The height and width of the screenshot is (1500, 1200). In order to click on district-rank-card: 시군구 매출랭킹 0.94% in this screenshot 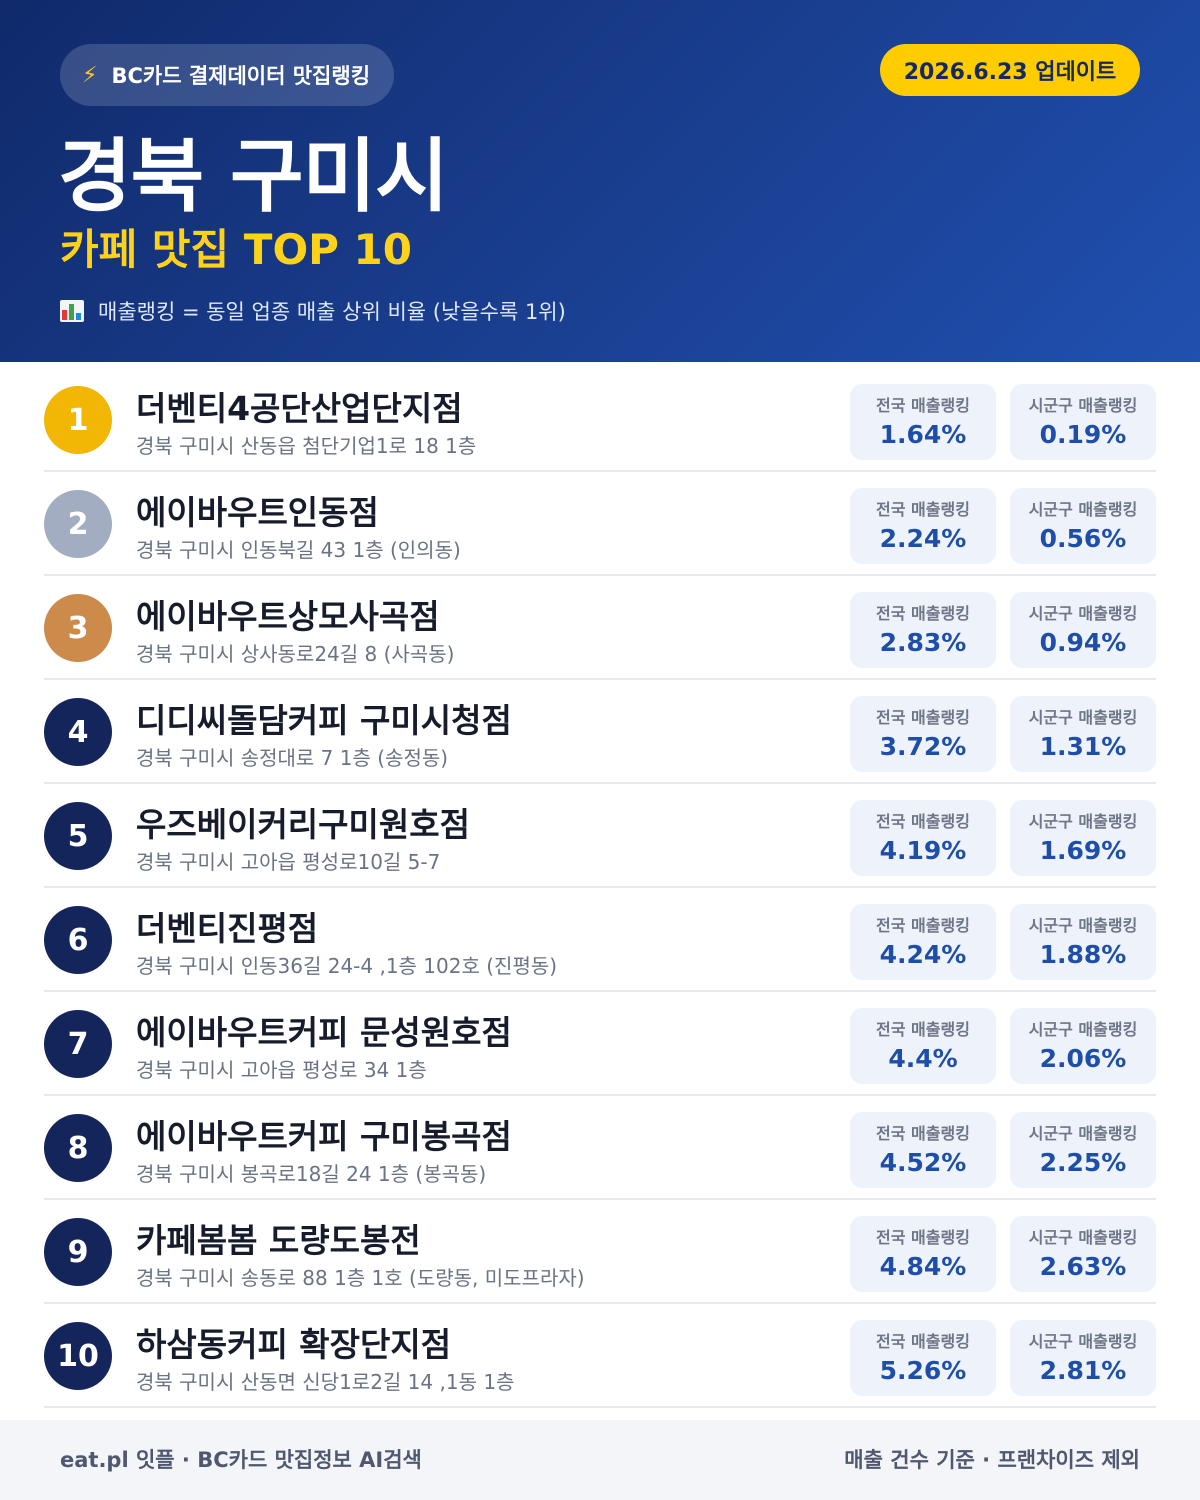, I will do `click(1083, 630)`.